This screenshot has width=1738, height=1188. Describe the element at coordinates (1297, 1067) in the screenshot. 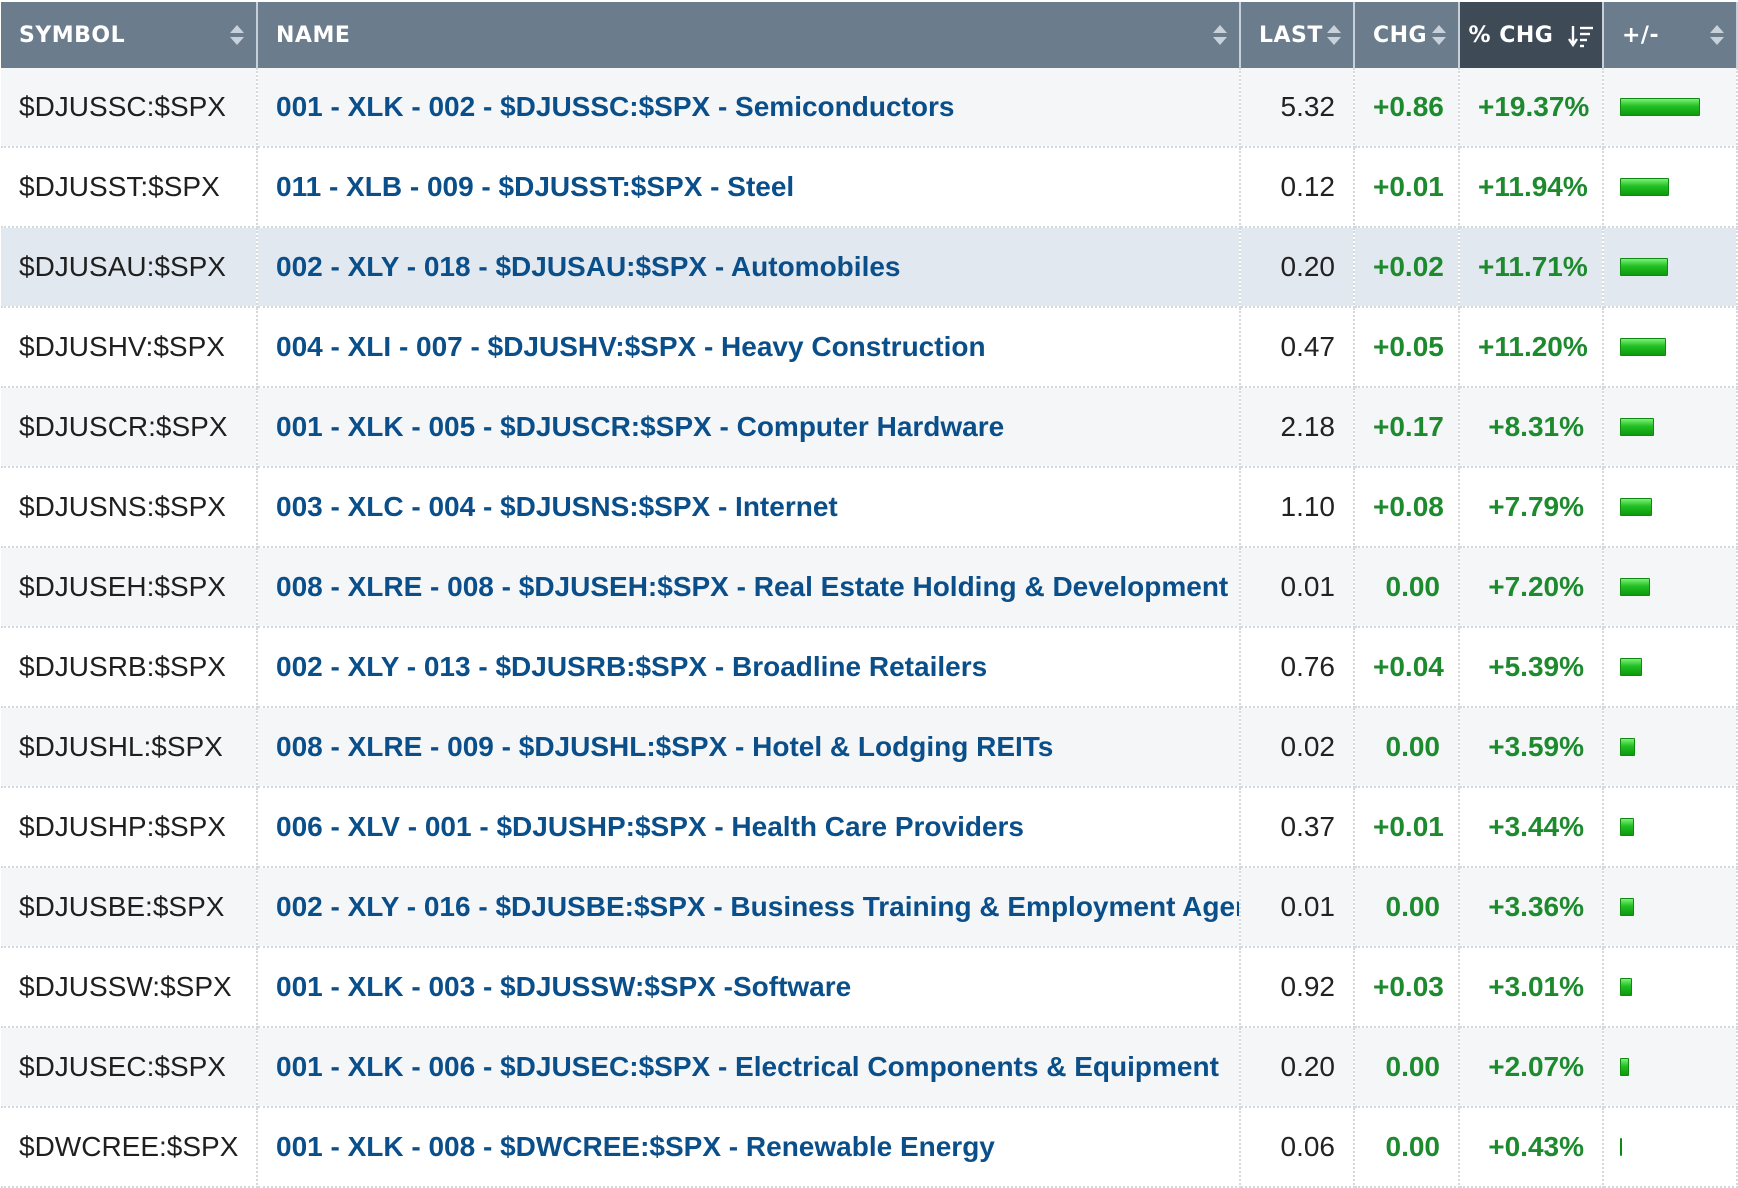

I see `last-cell: 0.20` at that location.